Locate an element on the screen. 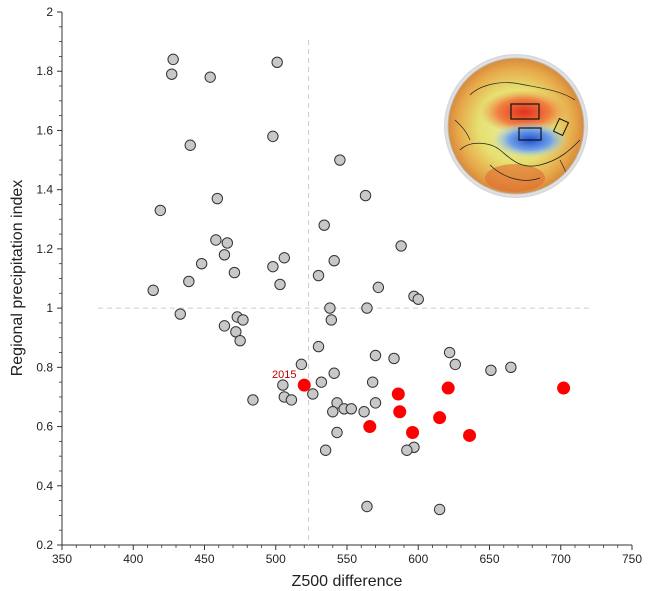 The image size is (651, 591). y-tick-label: 0.2 is located at coordinates (44, 545).